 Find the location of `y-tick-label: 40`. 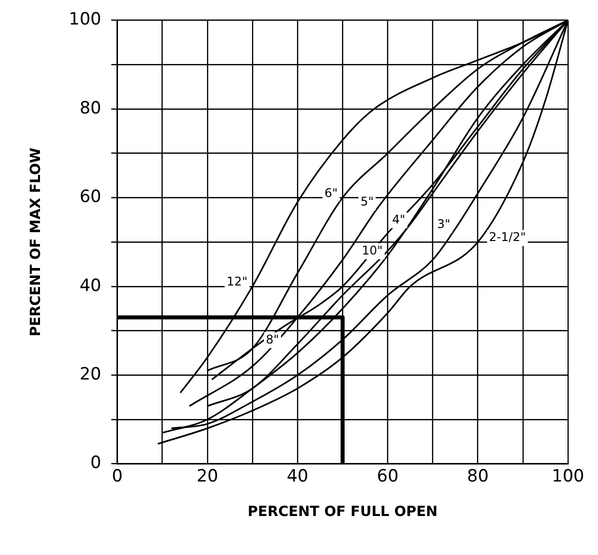

y-tick-label: 40 is located at coordinates (91, 286).